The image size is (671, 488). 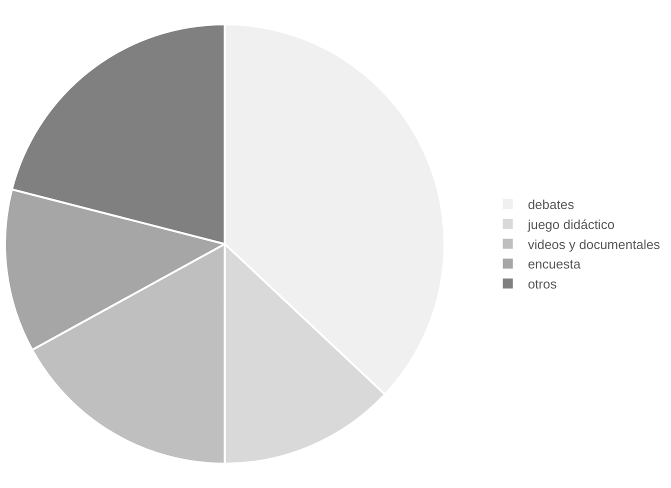 What do you see at coordinates (551, 204) in the screenshot?
I see `legend-label: debates` at bounding box center [551, 204].